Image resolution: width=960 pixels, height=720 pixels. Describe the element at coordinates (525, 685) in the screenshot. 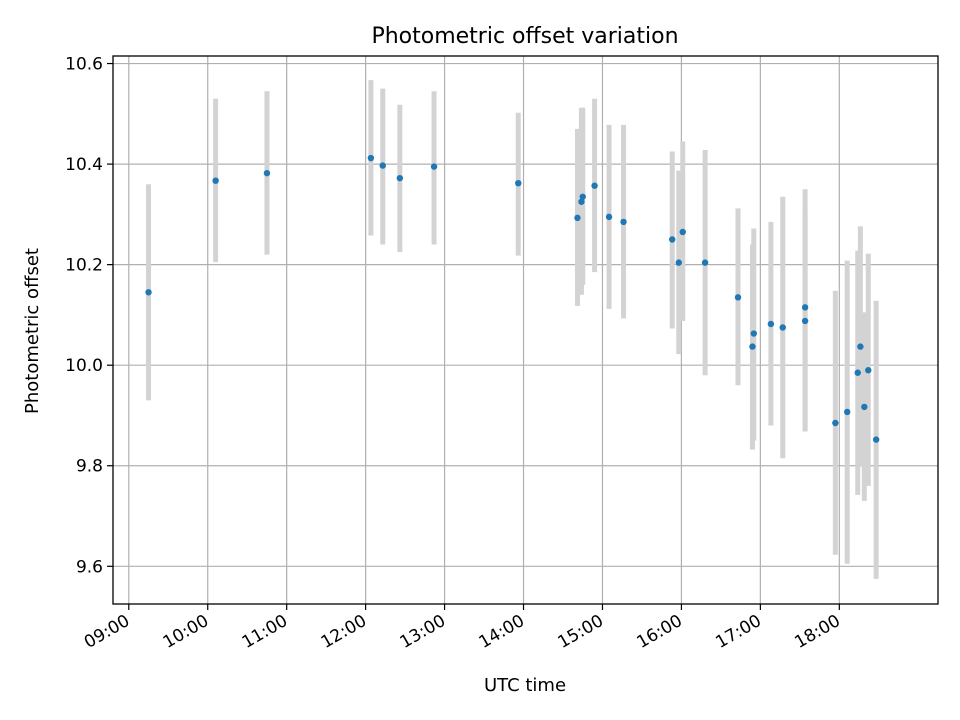

I see `x-axis-label: UTC time` at that location.